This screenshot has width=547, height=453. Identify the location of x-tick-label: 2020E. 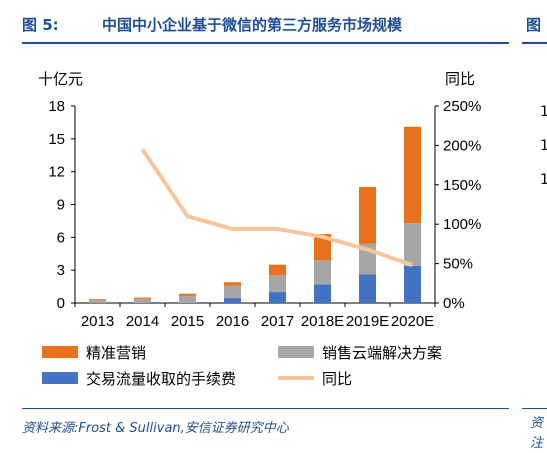
(412, 321).